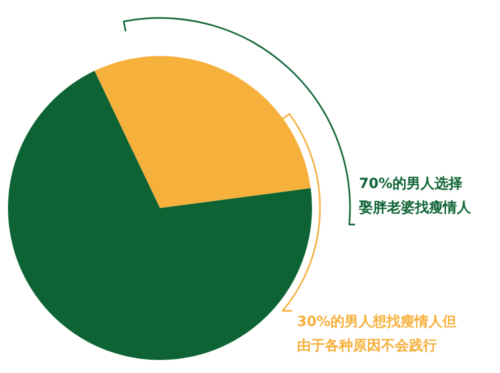  I want to click on slice-label: 70%的男人选择娶胖老婆找瘦情人, so click(415, 196).